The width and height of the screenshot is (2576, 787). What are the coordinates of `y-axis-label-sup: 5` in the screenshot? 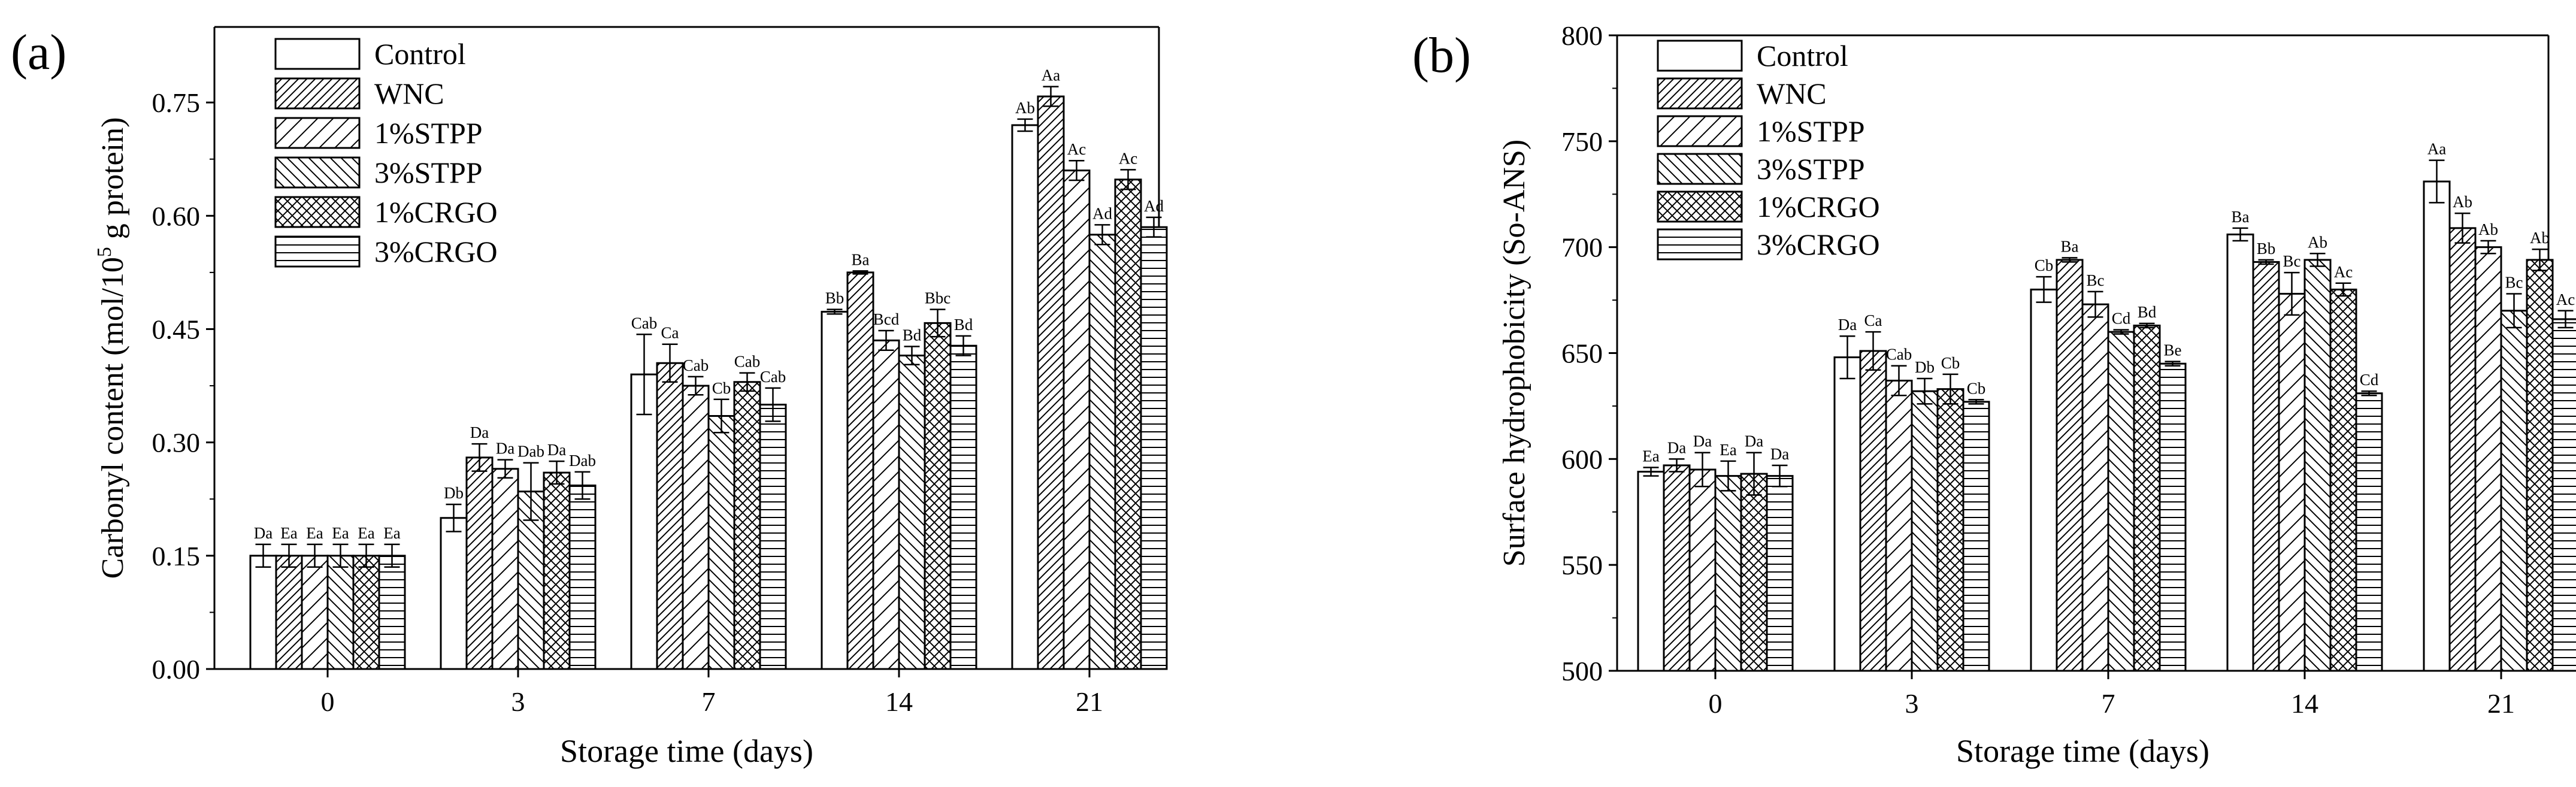 It's located at (104, 252).